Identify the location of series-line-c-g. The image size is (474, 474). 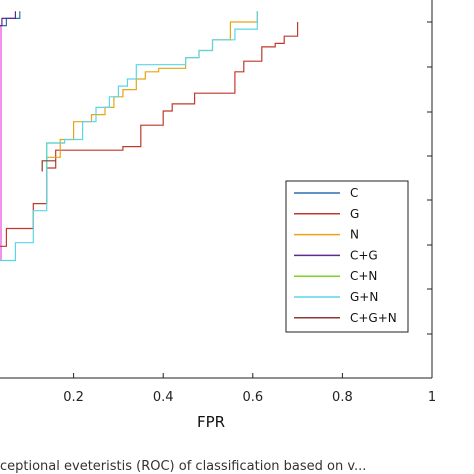
(8, 19).